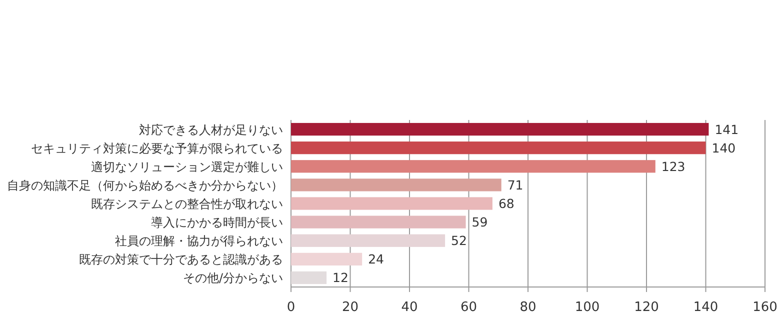 Image resolution: width=780 pixels, height=320 pixels. I want to click on data-label: 59, so click(480, 222).